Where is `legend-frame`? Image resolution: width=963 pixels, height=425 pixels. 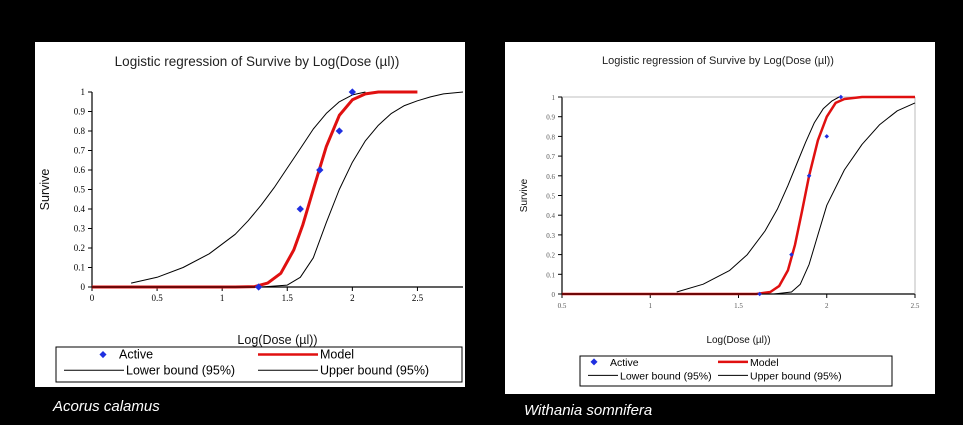 legend-frame is located at coordinates (259, 364).